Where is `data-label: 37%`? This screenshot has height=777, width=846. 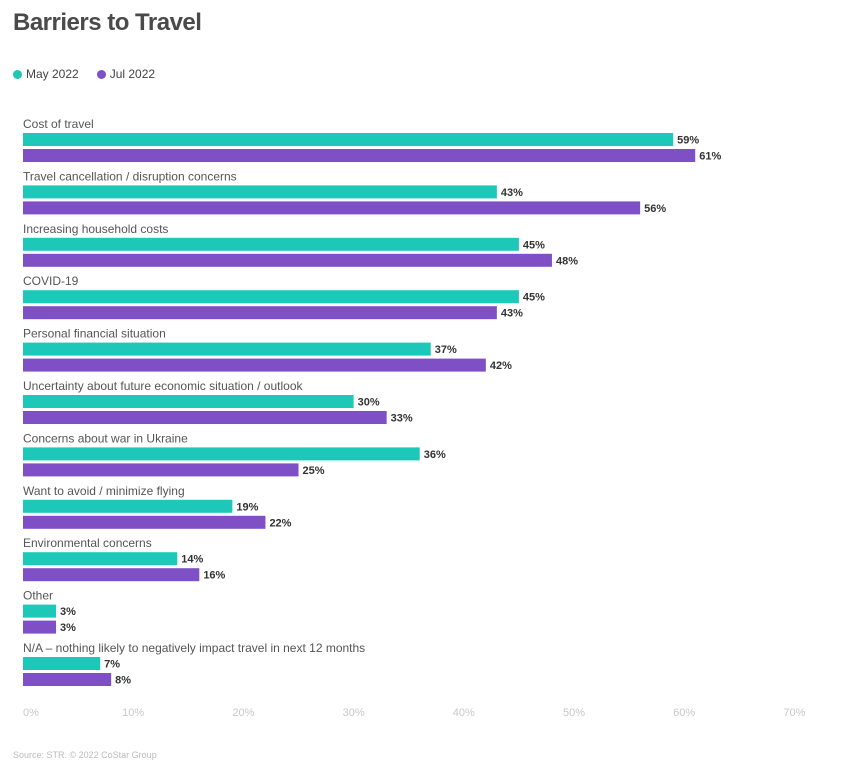
data-label: 37% is located at coordinates (446, 350).